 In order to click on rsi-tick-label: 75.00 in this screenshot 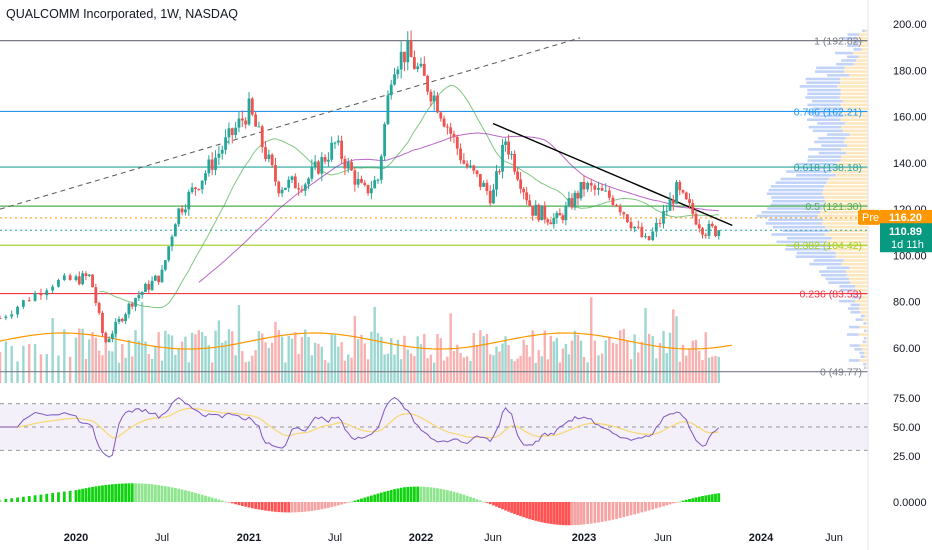, I will do `click(907, 399)`.